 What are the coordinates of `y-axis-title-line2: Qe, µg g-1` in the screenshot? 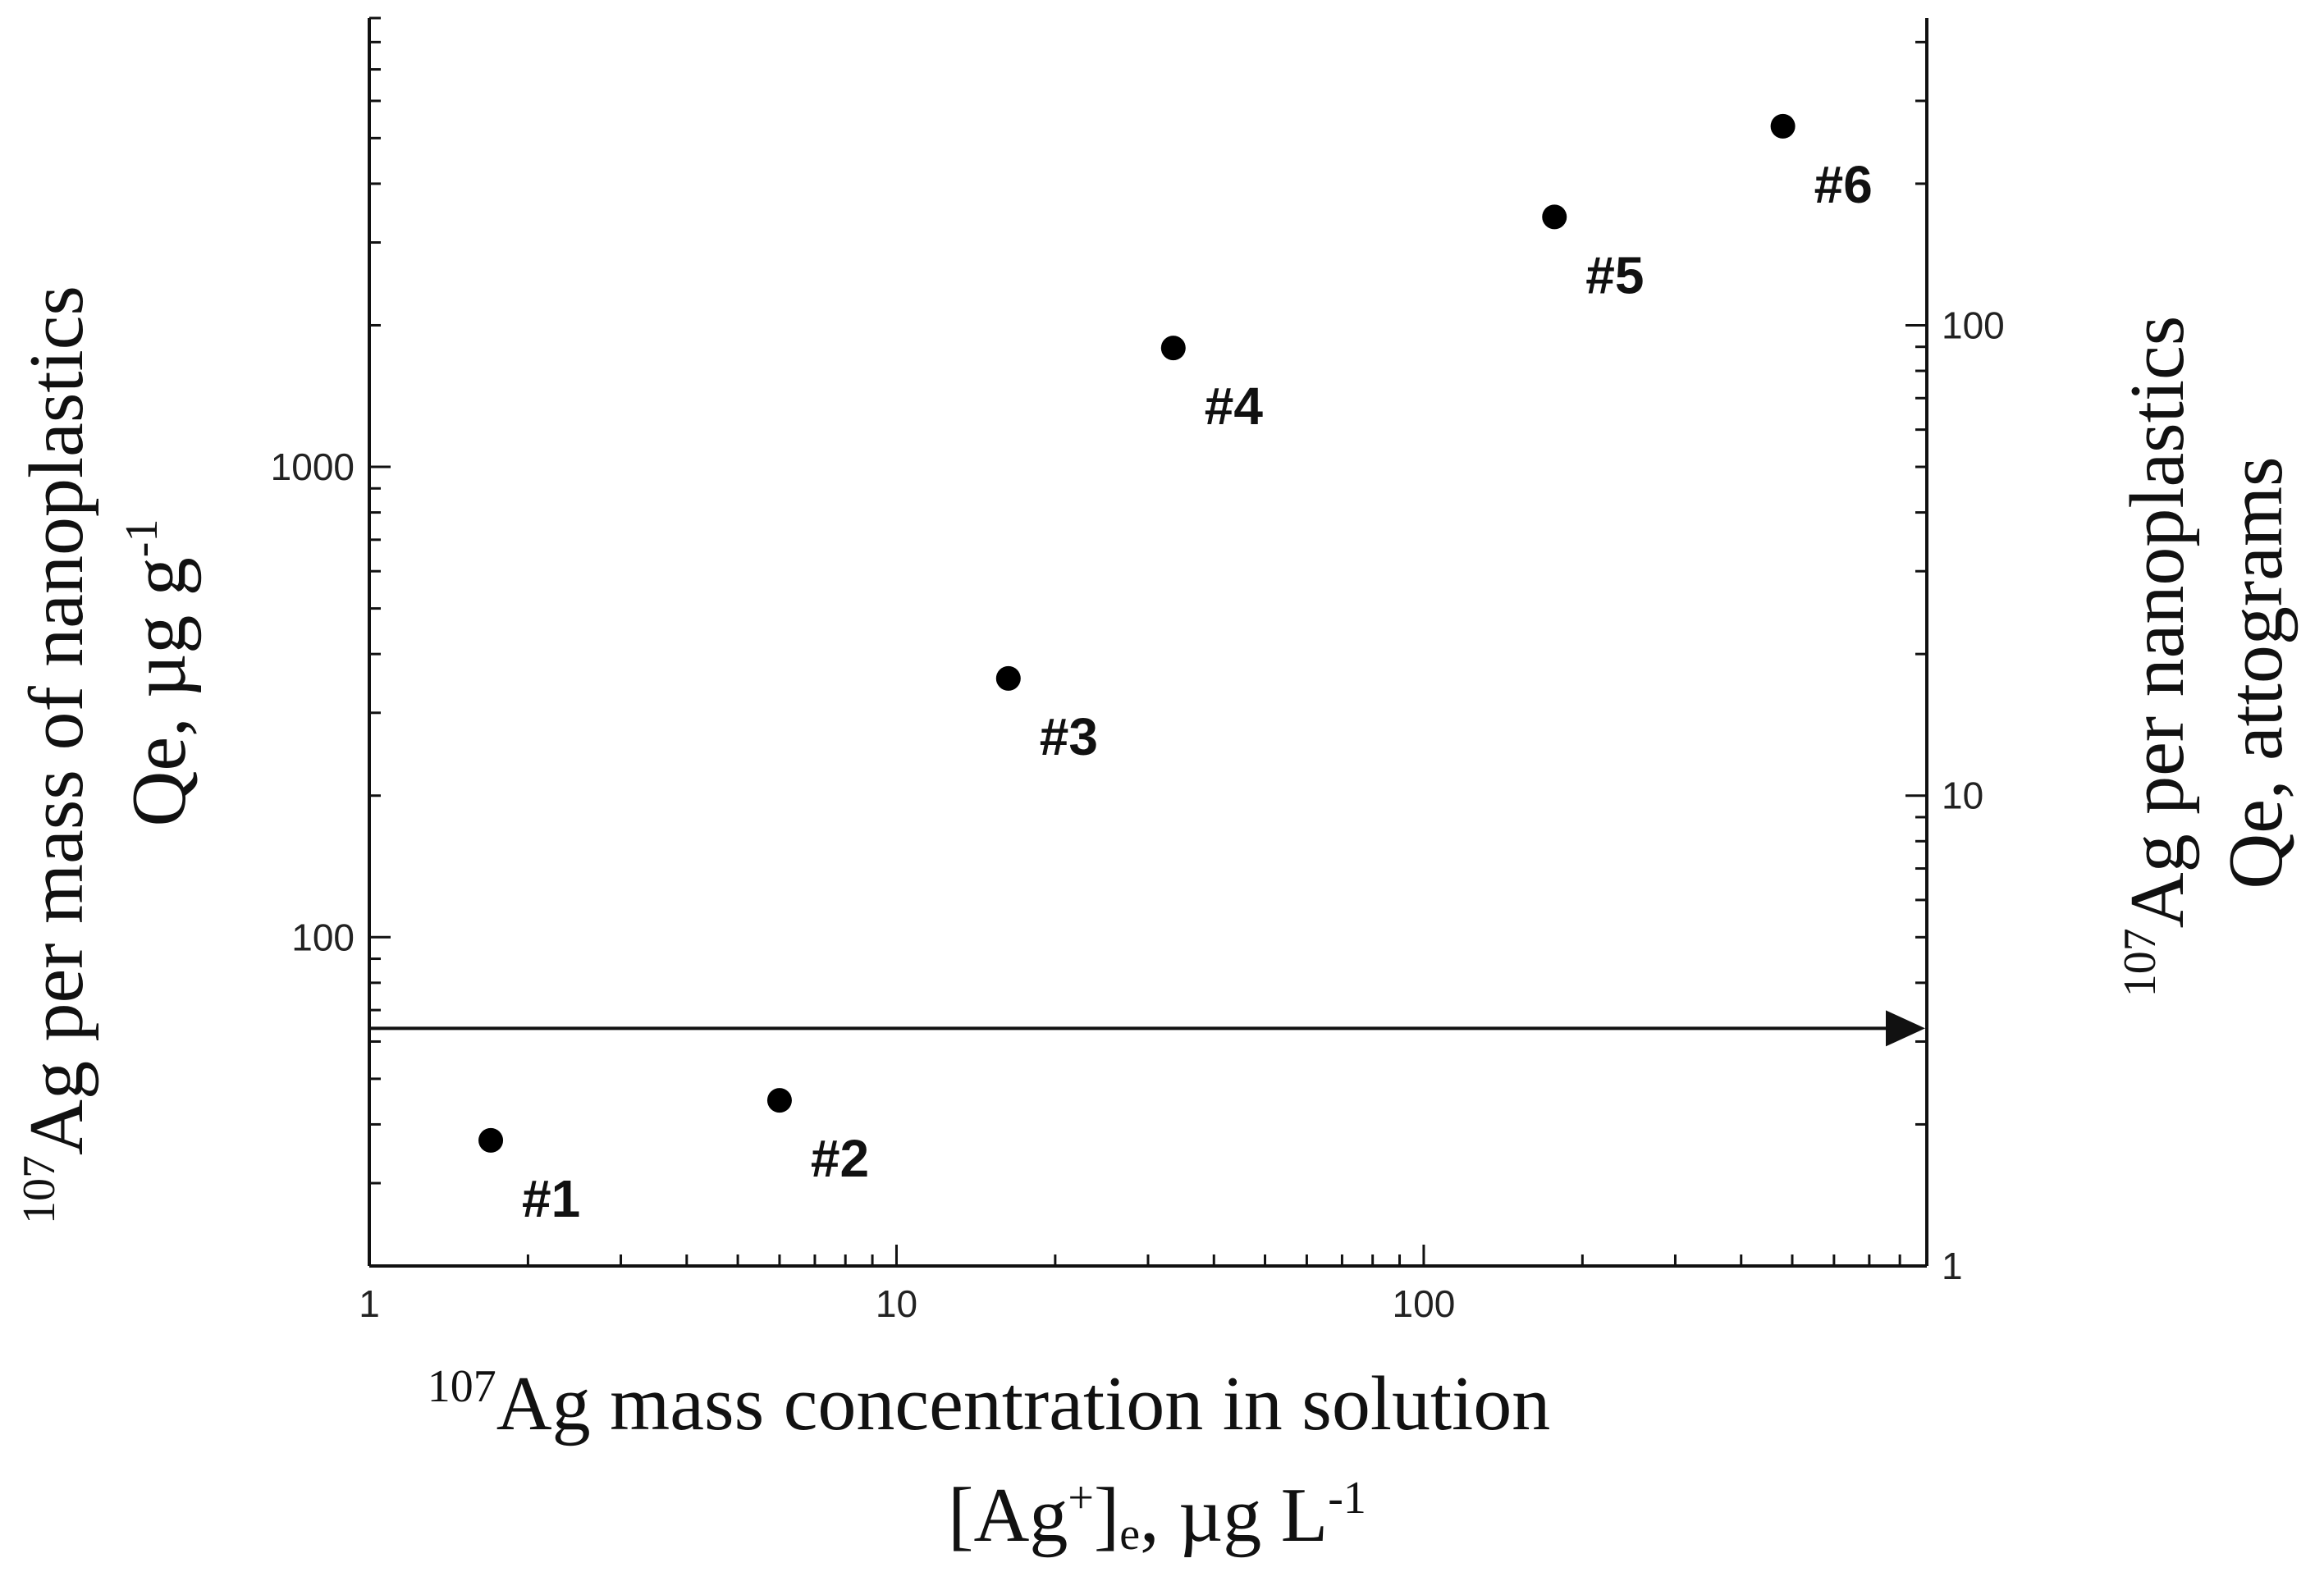 It's located at (159, 673).